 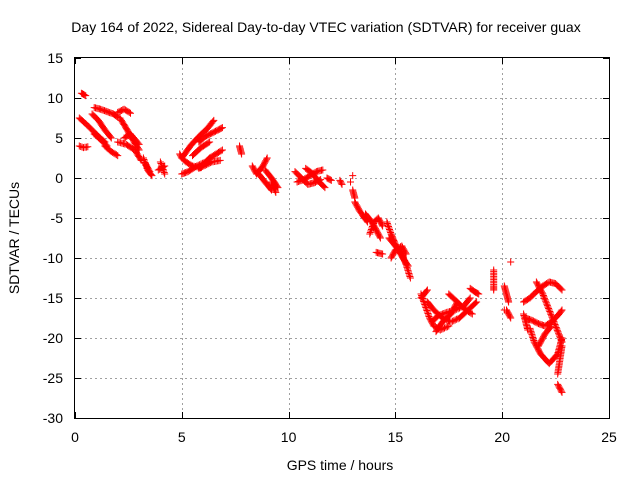 What do you see at coordinates (609, 437) in the screenshot?
I see `x-tick-label: 25` at bounding box center [609, 437].